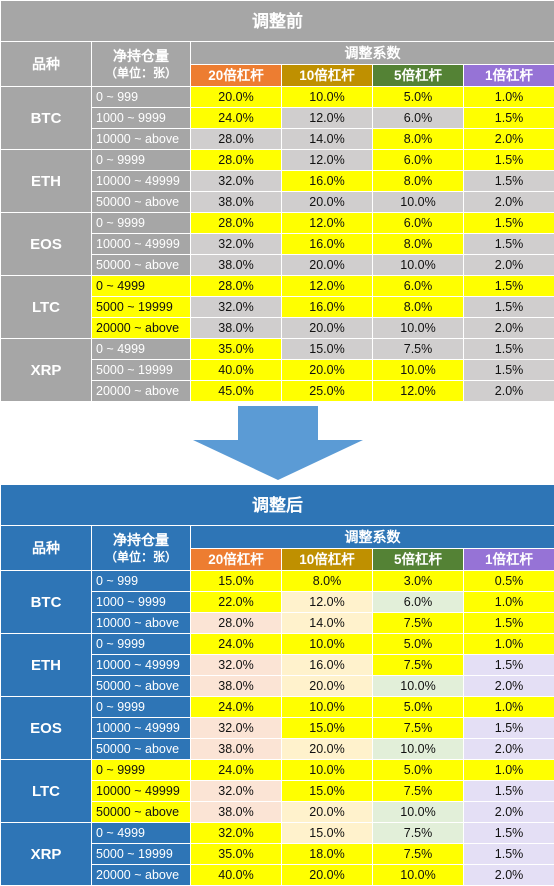  What do you see at coordinates (277, 505) in the screenshot?
I see `after-title: 调整后` at bounding box center [277, 505].